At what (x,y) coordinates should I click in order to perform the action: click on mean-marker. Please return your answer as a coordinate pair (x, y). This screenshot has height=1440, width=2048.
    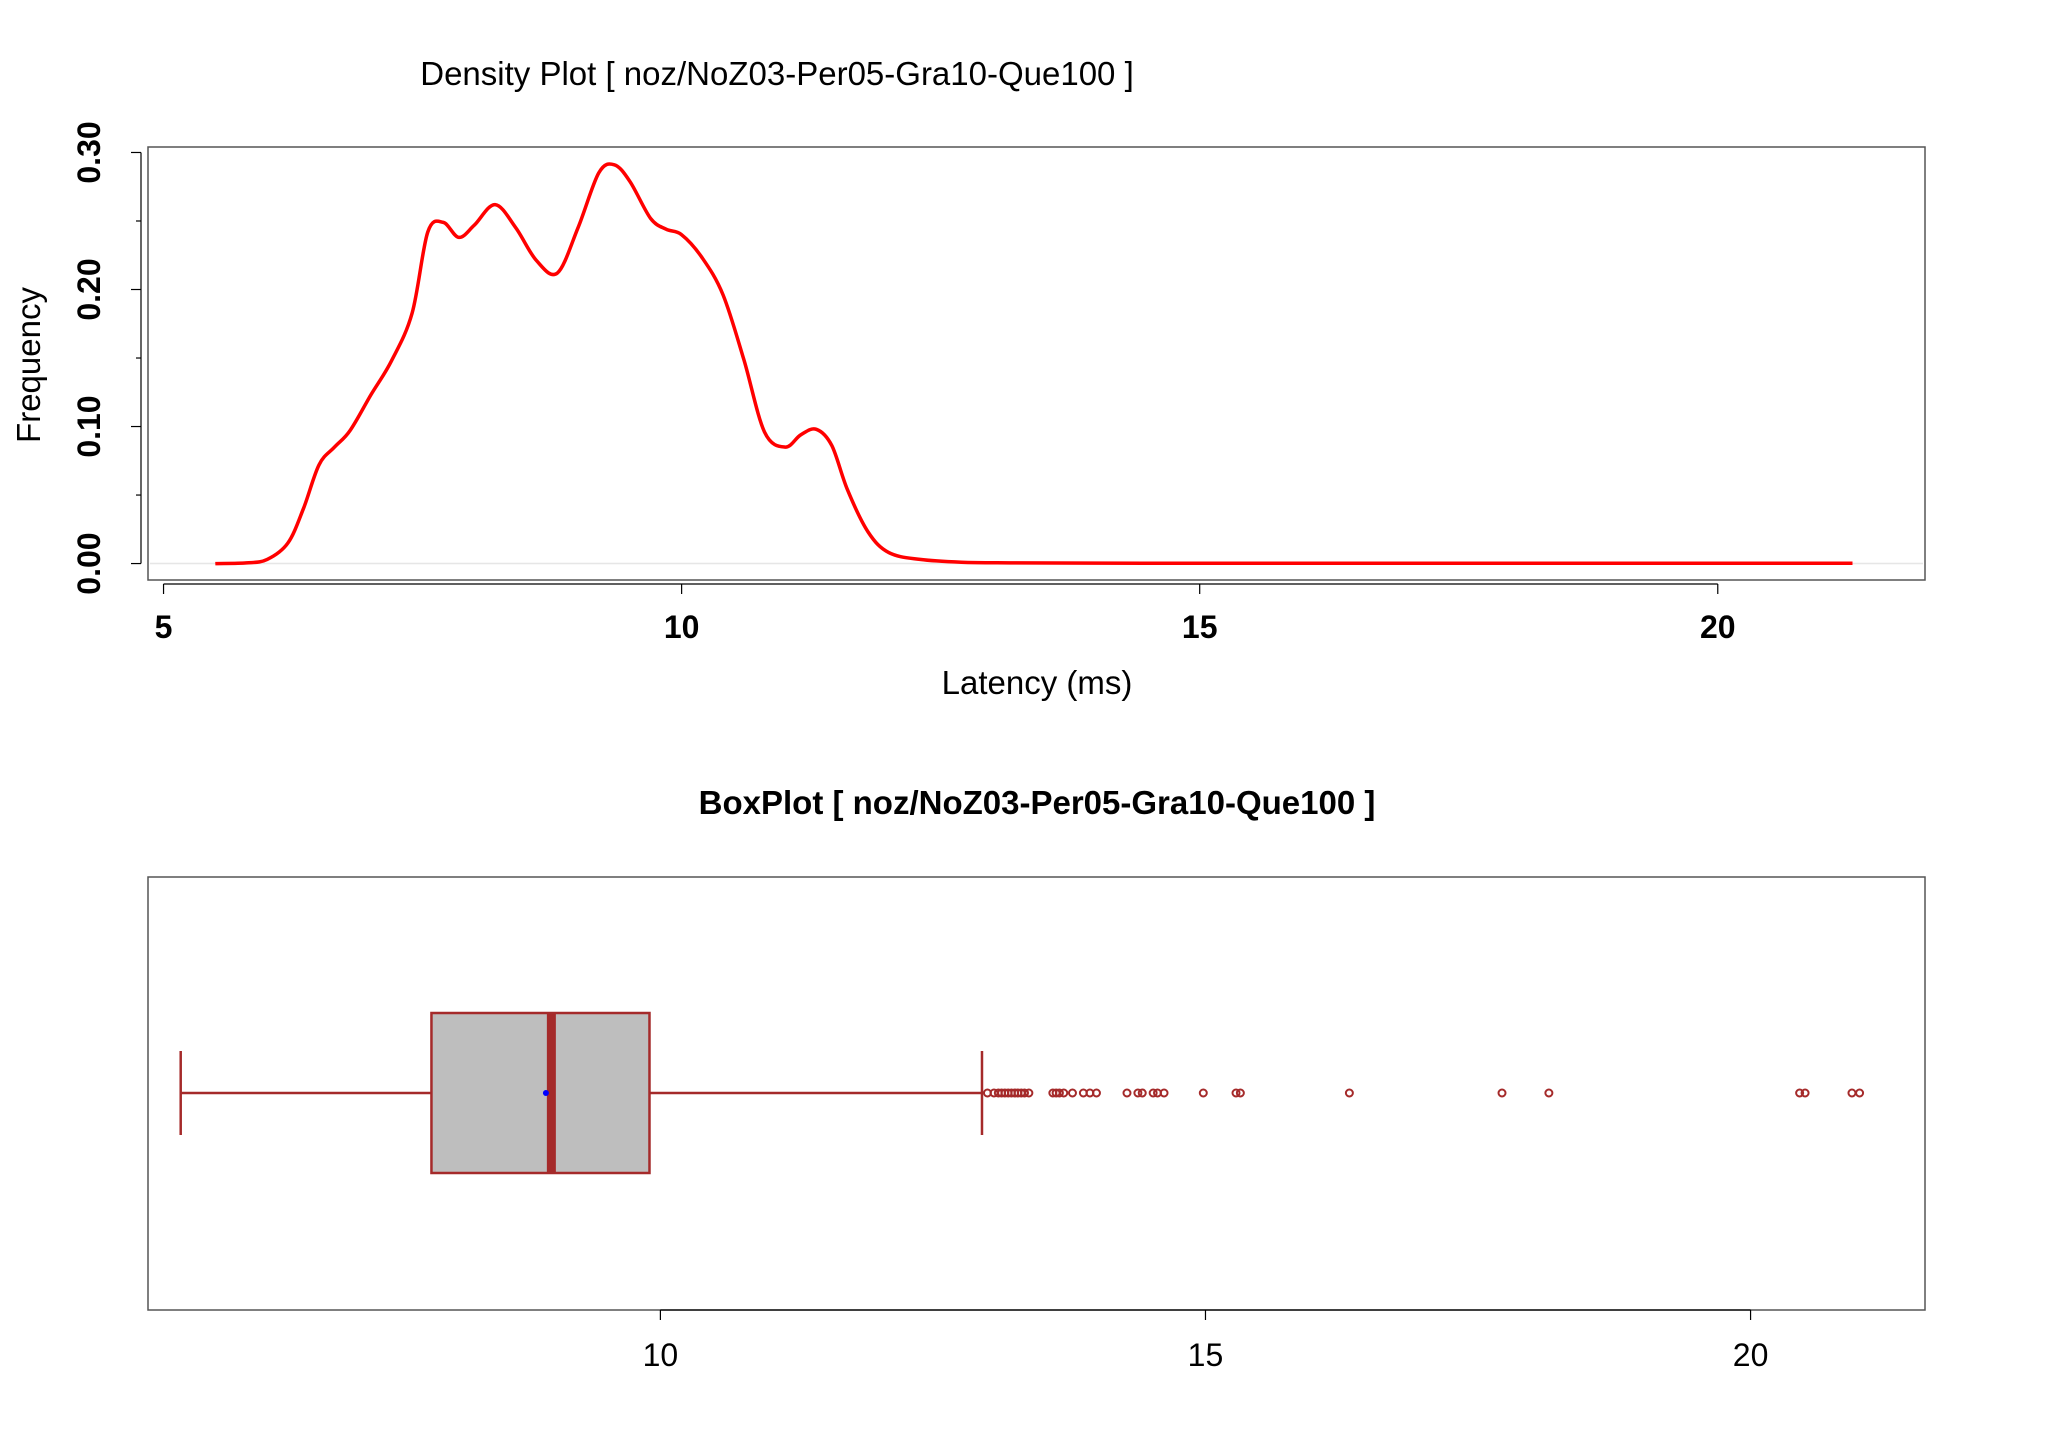
    Looking at the image, I should click on (545, 1093).